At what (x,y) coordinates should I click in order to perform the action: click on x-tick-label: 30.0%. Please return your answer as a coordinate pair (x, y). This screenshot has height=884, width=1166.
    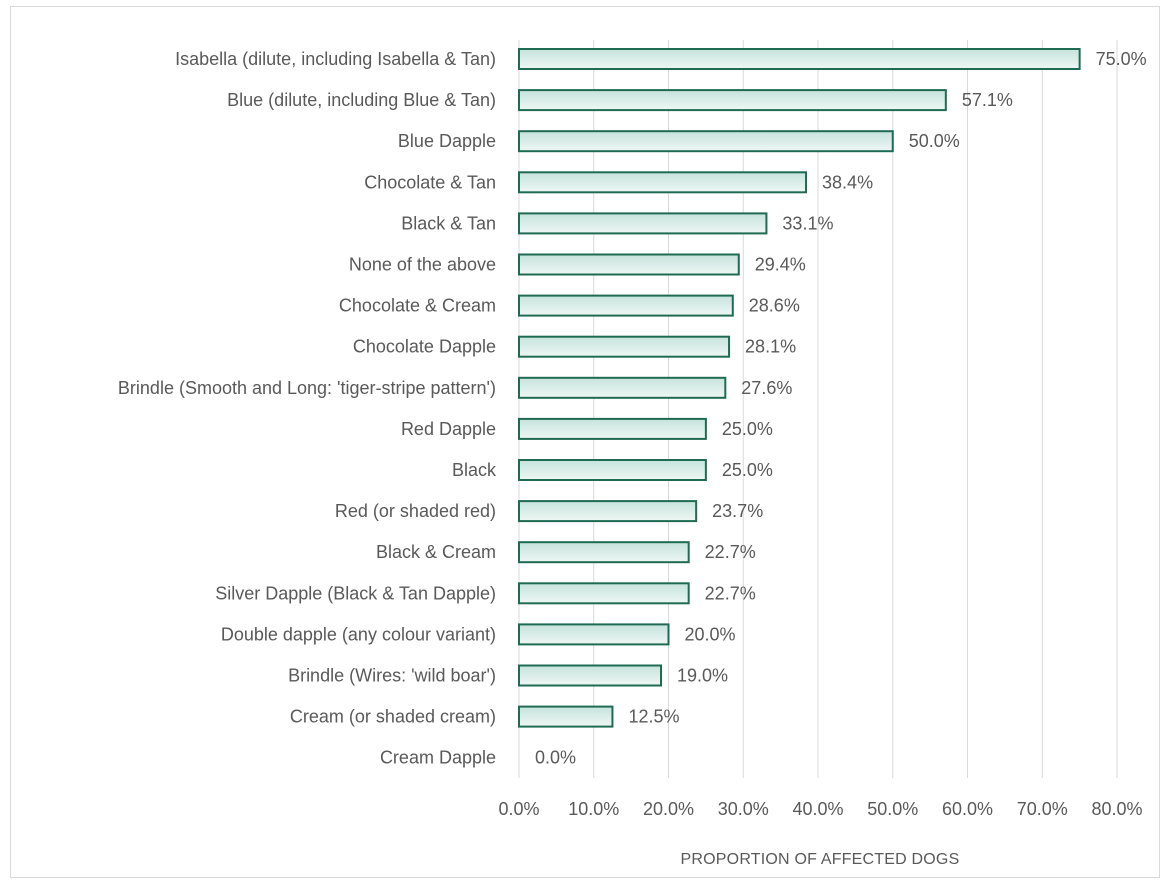
    Looking at the image, I should click on (743, 809).